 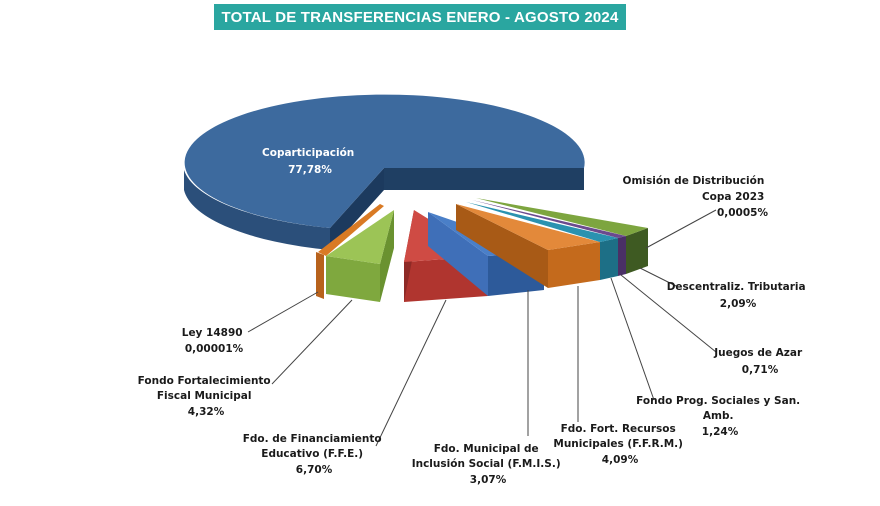 I want to click on slice-descentraliz, so click(x=562, y=236).